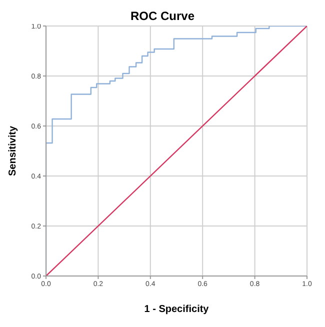 The image size is (325, 327). I want to click on x-axis-title: 1 - Specificity, so click(177, 309).